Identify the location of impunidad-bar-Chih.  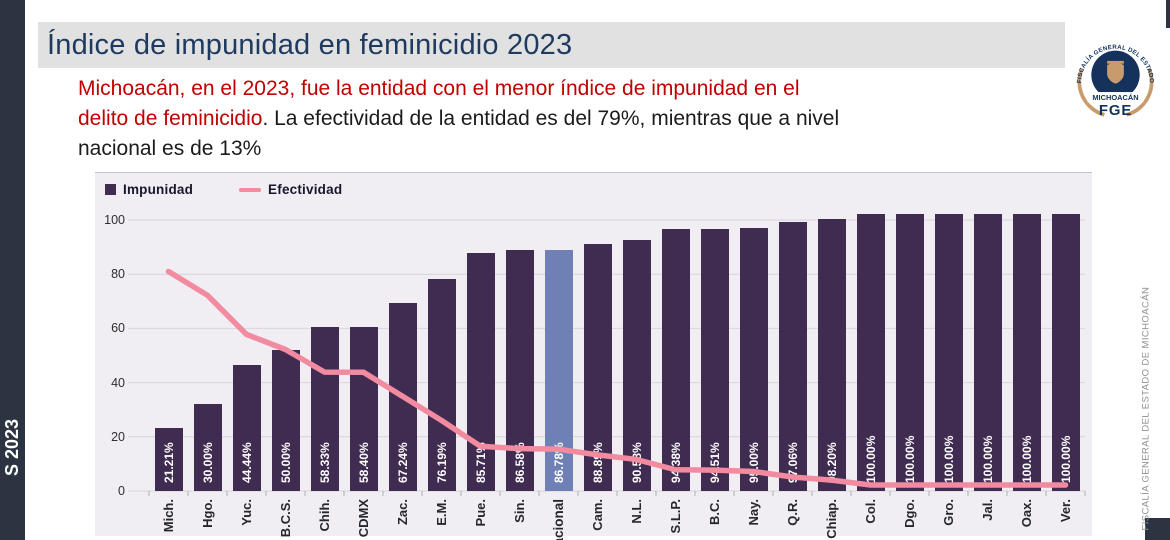
(324, 408).